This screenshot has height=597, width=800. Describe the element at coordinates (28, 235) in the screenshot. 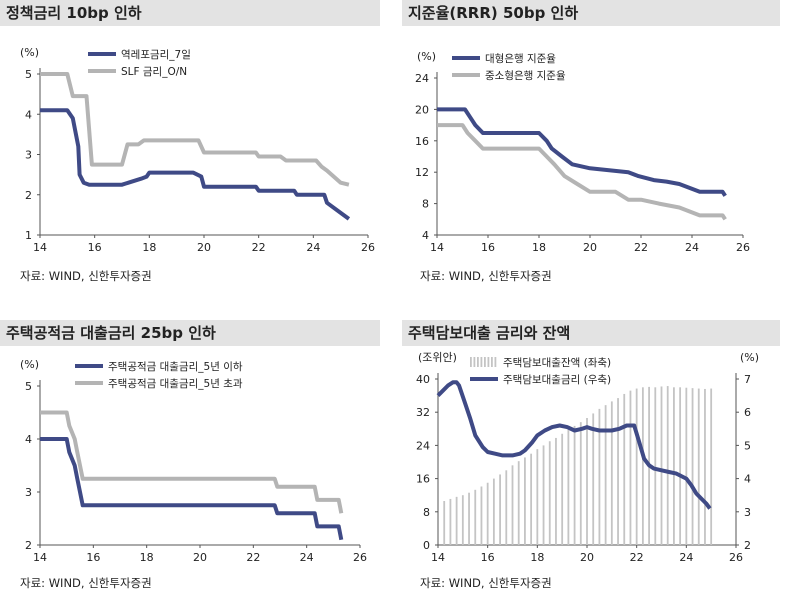

I see `y-tick-label: 1` at that location.